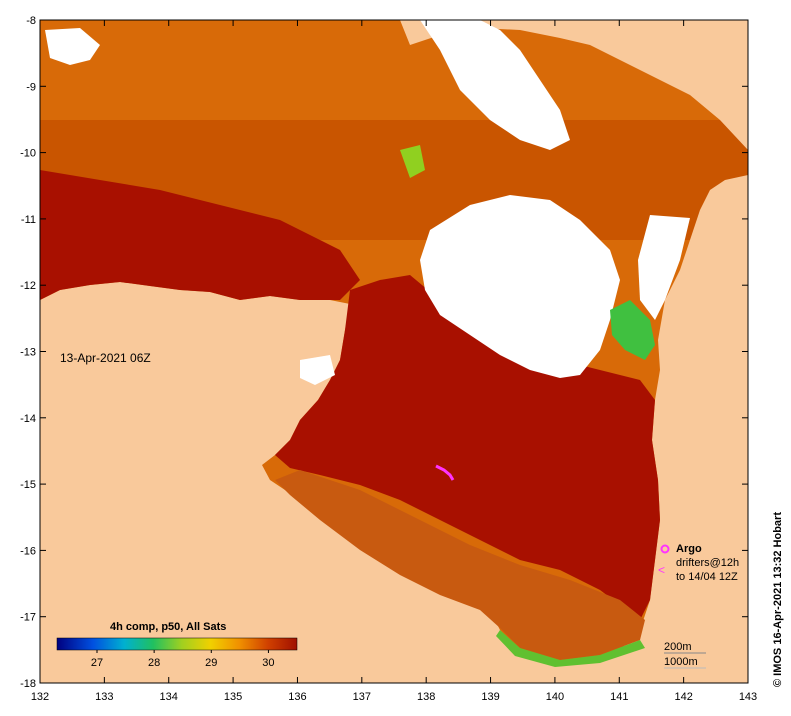 The image size is (791, 716). I want to click on colorbar-ticks: 27 28 29 30, so click(183, 659).